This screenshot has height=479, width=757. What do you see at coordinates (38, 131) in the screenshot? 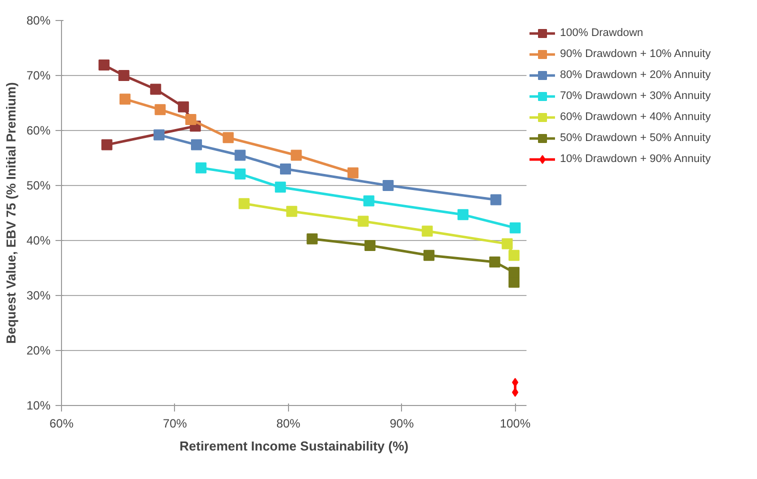
I see `y-tick-label: 60%` at bounding box center [38, 131].